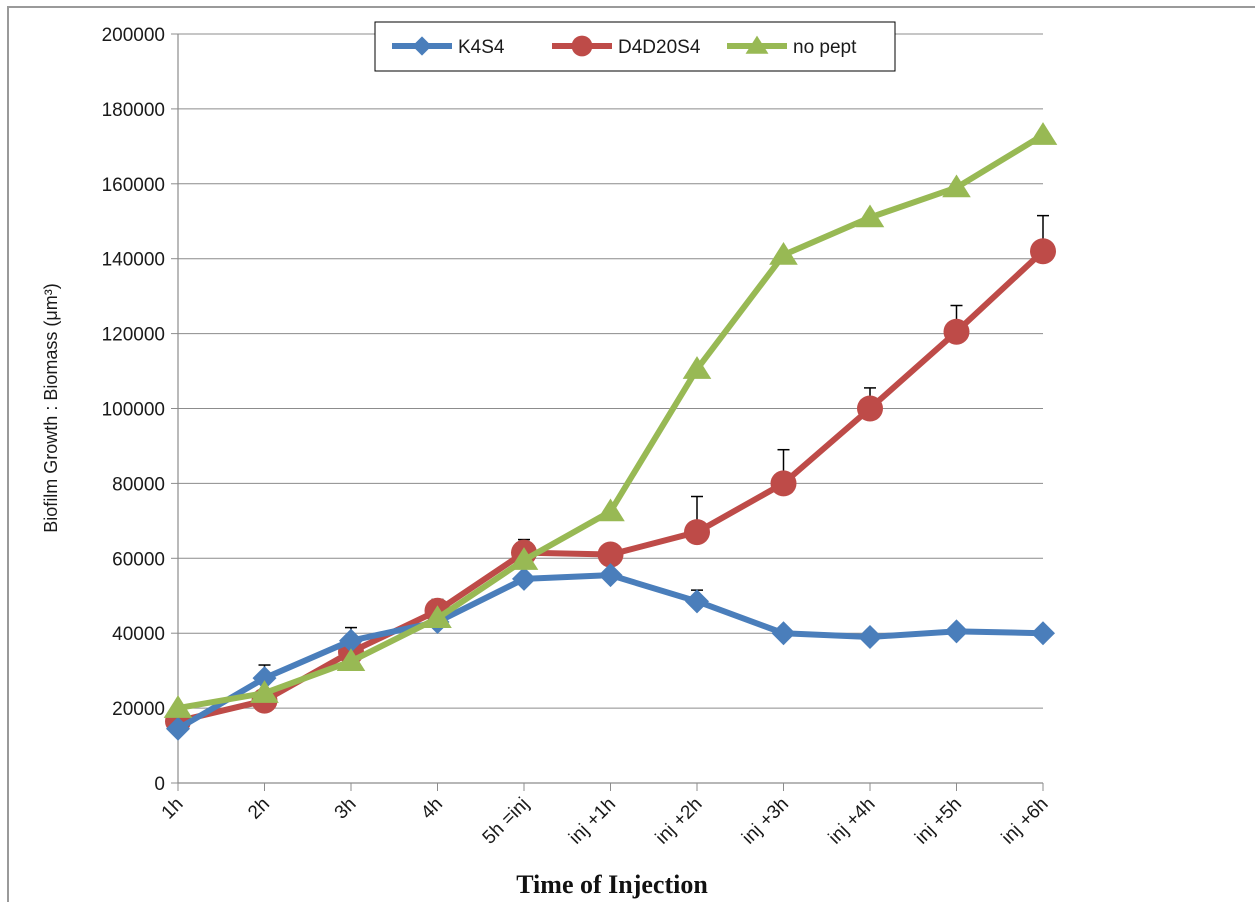 The width and height of the screenshot is (1259, 903). What do you see at coordinates (679, 821) in the screenshot?
I see `x-tick-label: inj +2h` at bounding box center [679, 821].